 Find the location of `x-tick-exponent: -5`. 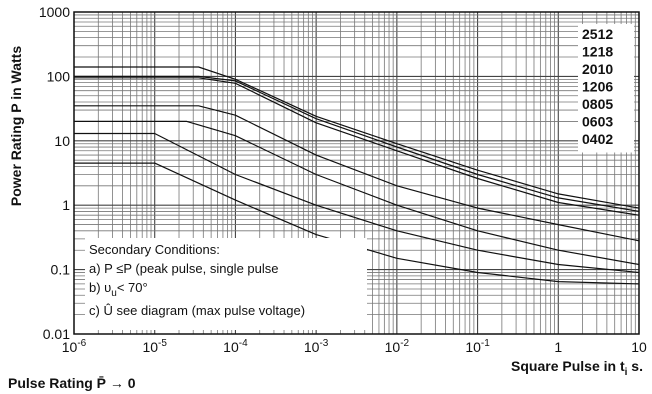

x-tick-exponent: -5 is located at coordinates (162, 343).